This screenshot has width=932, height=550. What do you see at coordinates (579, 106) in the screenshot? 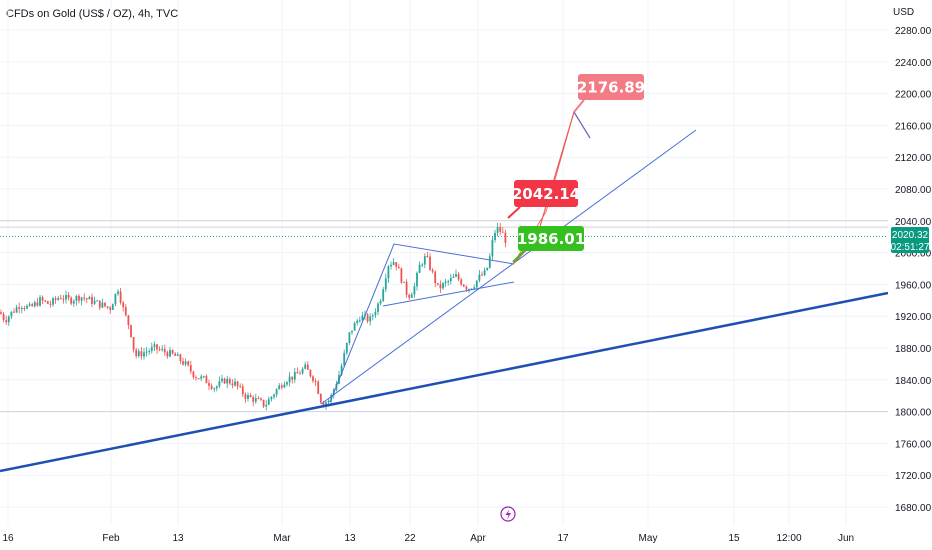
I see `callout-pointer` at bounding box center [579, 106].